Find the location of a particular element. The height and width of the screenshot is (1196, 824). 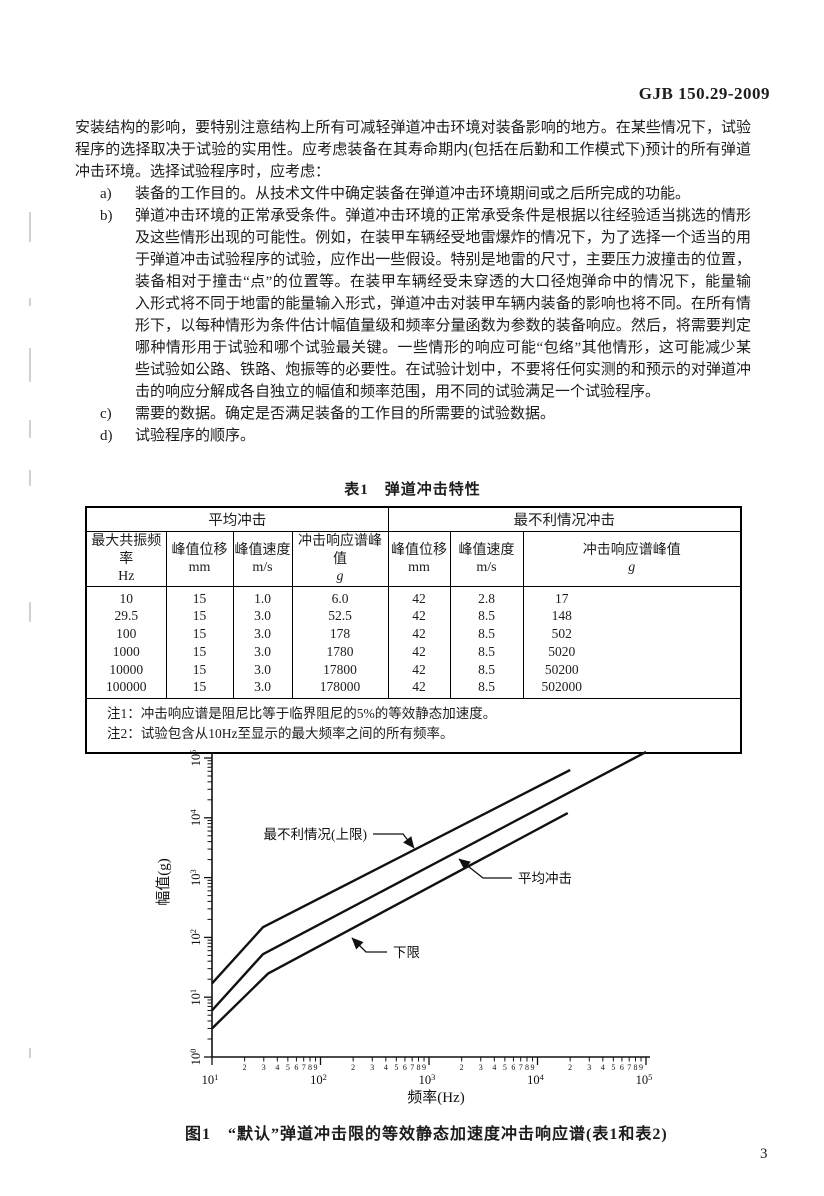

list-item-d: d) 试验程序的顺序。 is located at coordinates (413, 436).